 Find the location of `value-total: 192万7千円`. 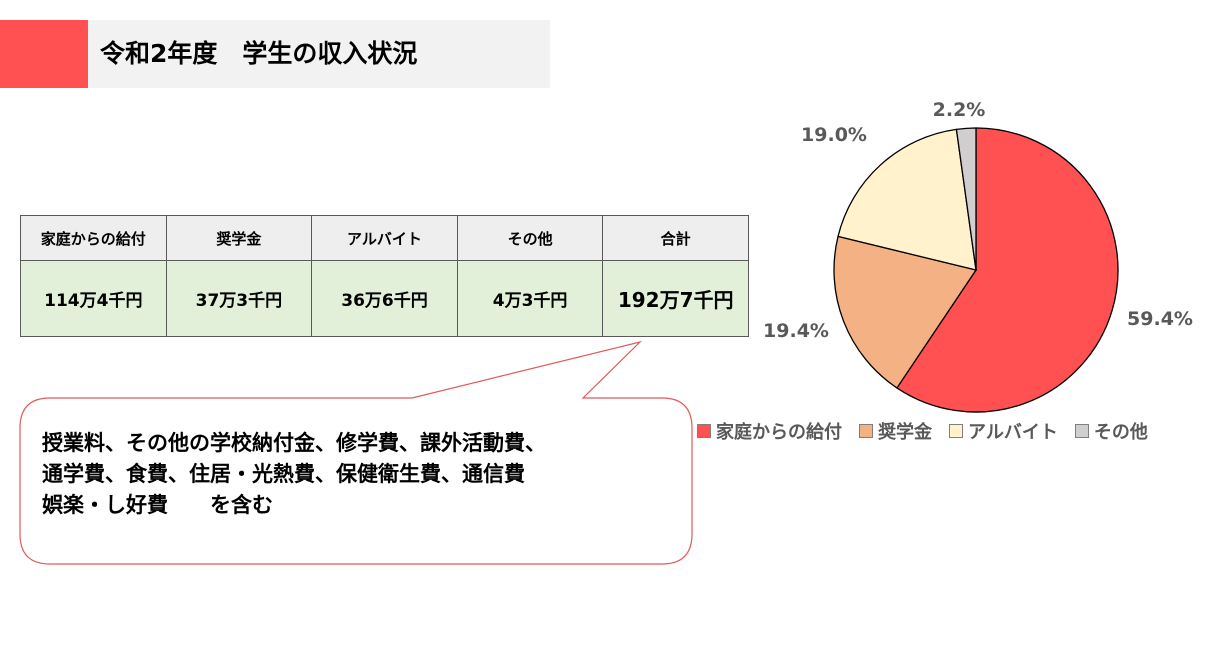

value-total: 192万7千円 is located at coordinates (675, 298).